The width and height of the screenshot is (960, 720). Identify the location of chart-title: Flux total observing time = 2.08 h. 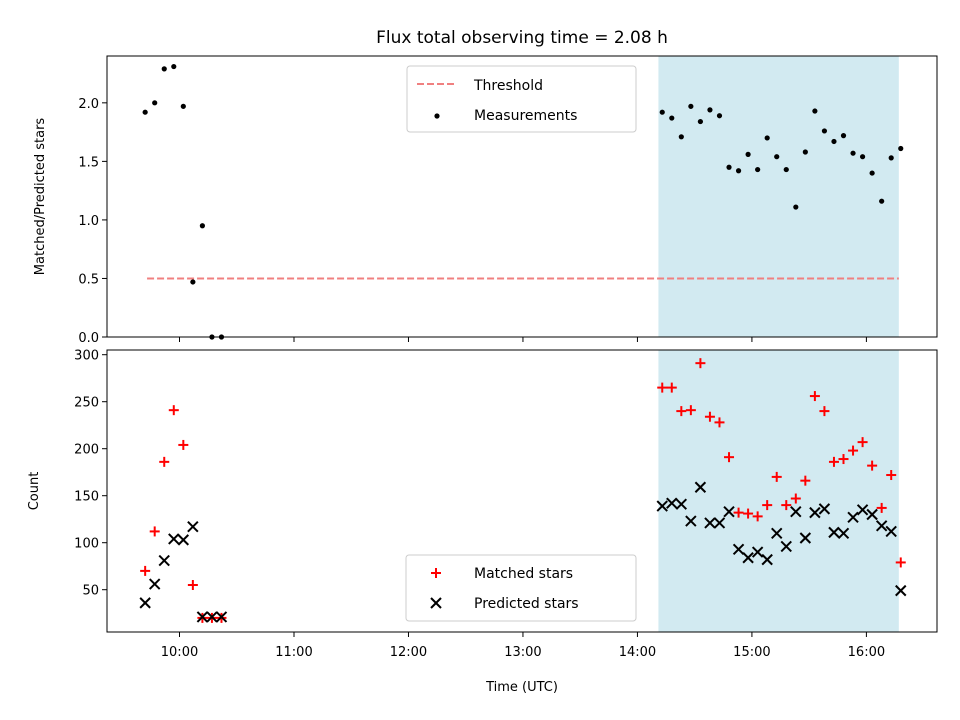
(522, 38).